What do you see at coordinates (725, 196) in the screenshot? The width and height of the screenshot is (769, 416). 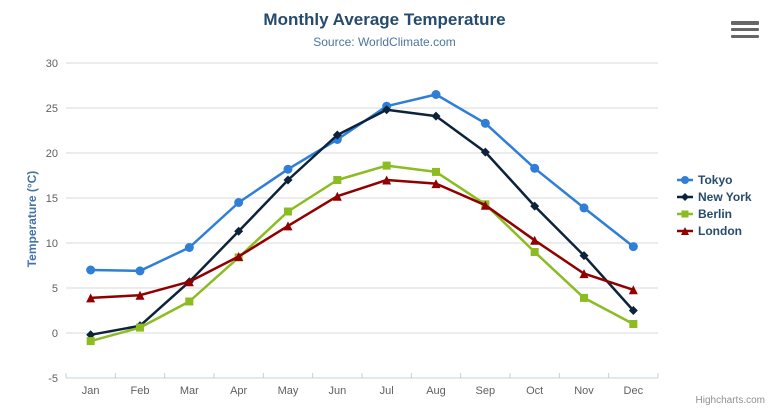 I see `legend-label: New York` at bounding box center [725, 196].